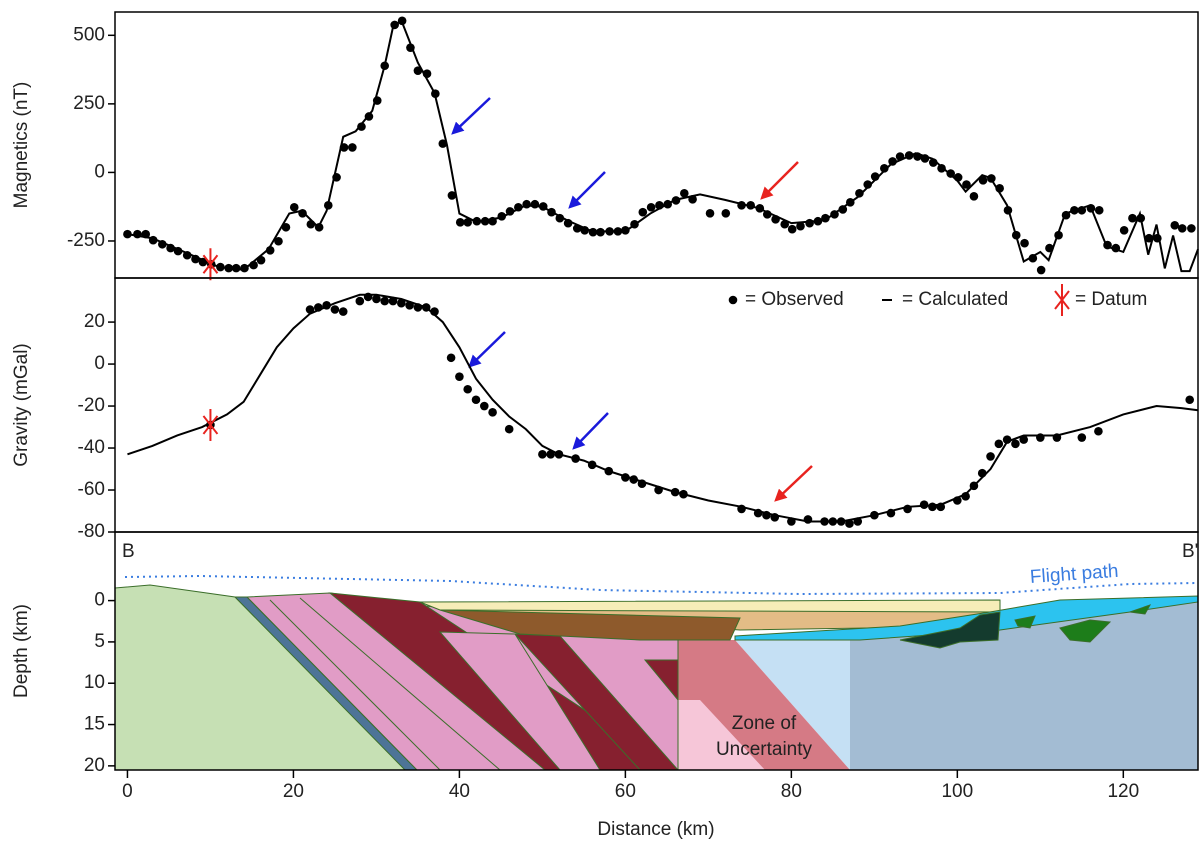 This screenshot has width=1200, height=850. I want to click on x-tick-label: 20, so click(293, 791).